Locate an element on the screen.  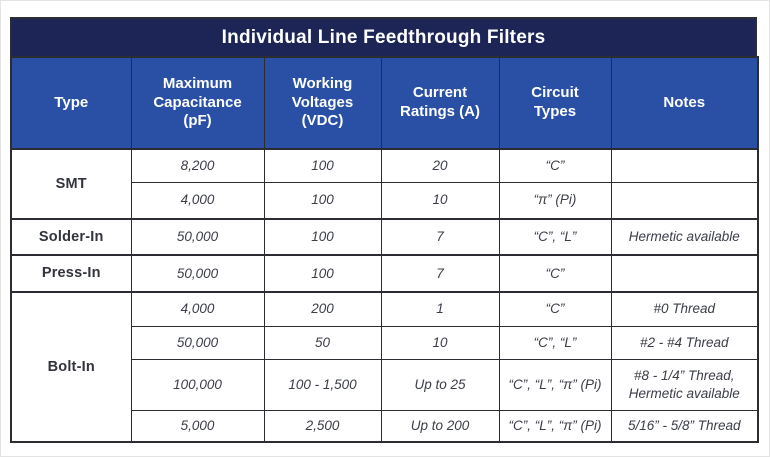
notes-cell: #8 - 1/4” Thread, Hermetic available is located at coordinates (684, 384).